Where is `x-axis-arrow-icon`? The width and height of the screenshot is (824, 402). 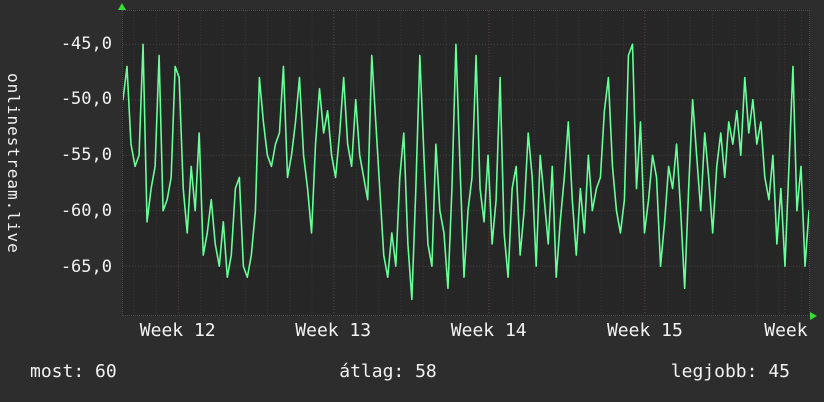
x-axis-arrow-icon is located at coordinates (813, 316).